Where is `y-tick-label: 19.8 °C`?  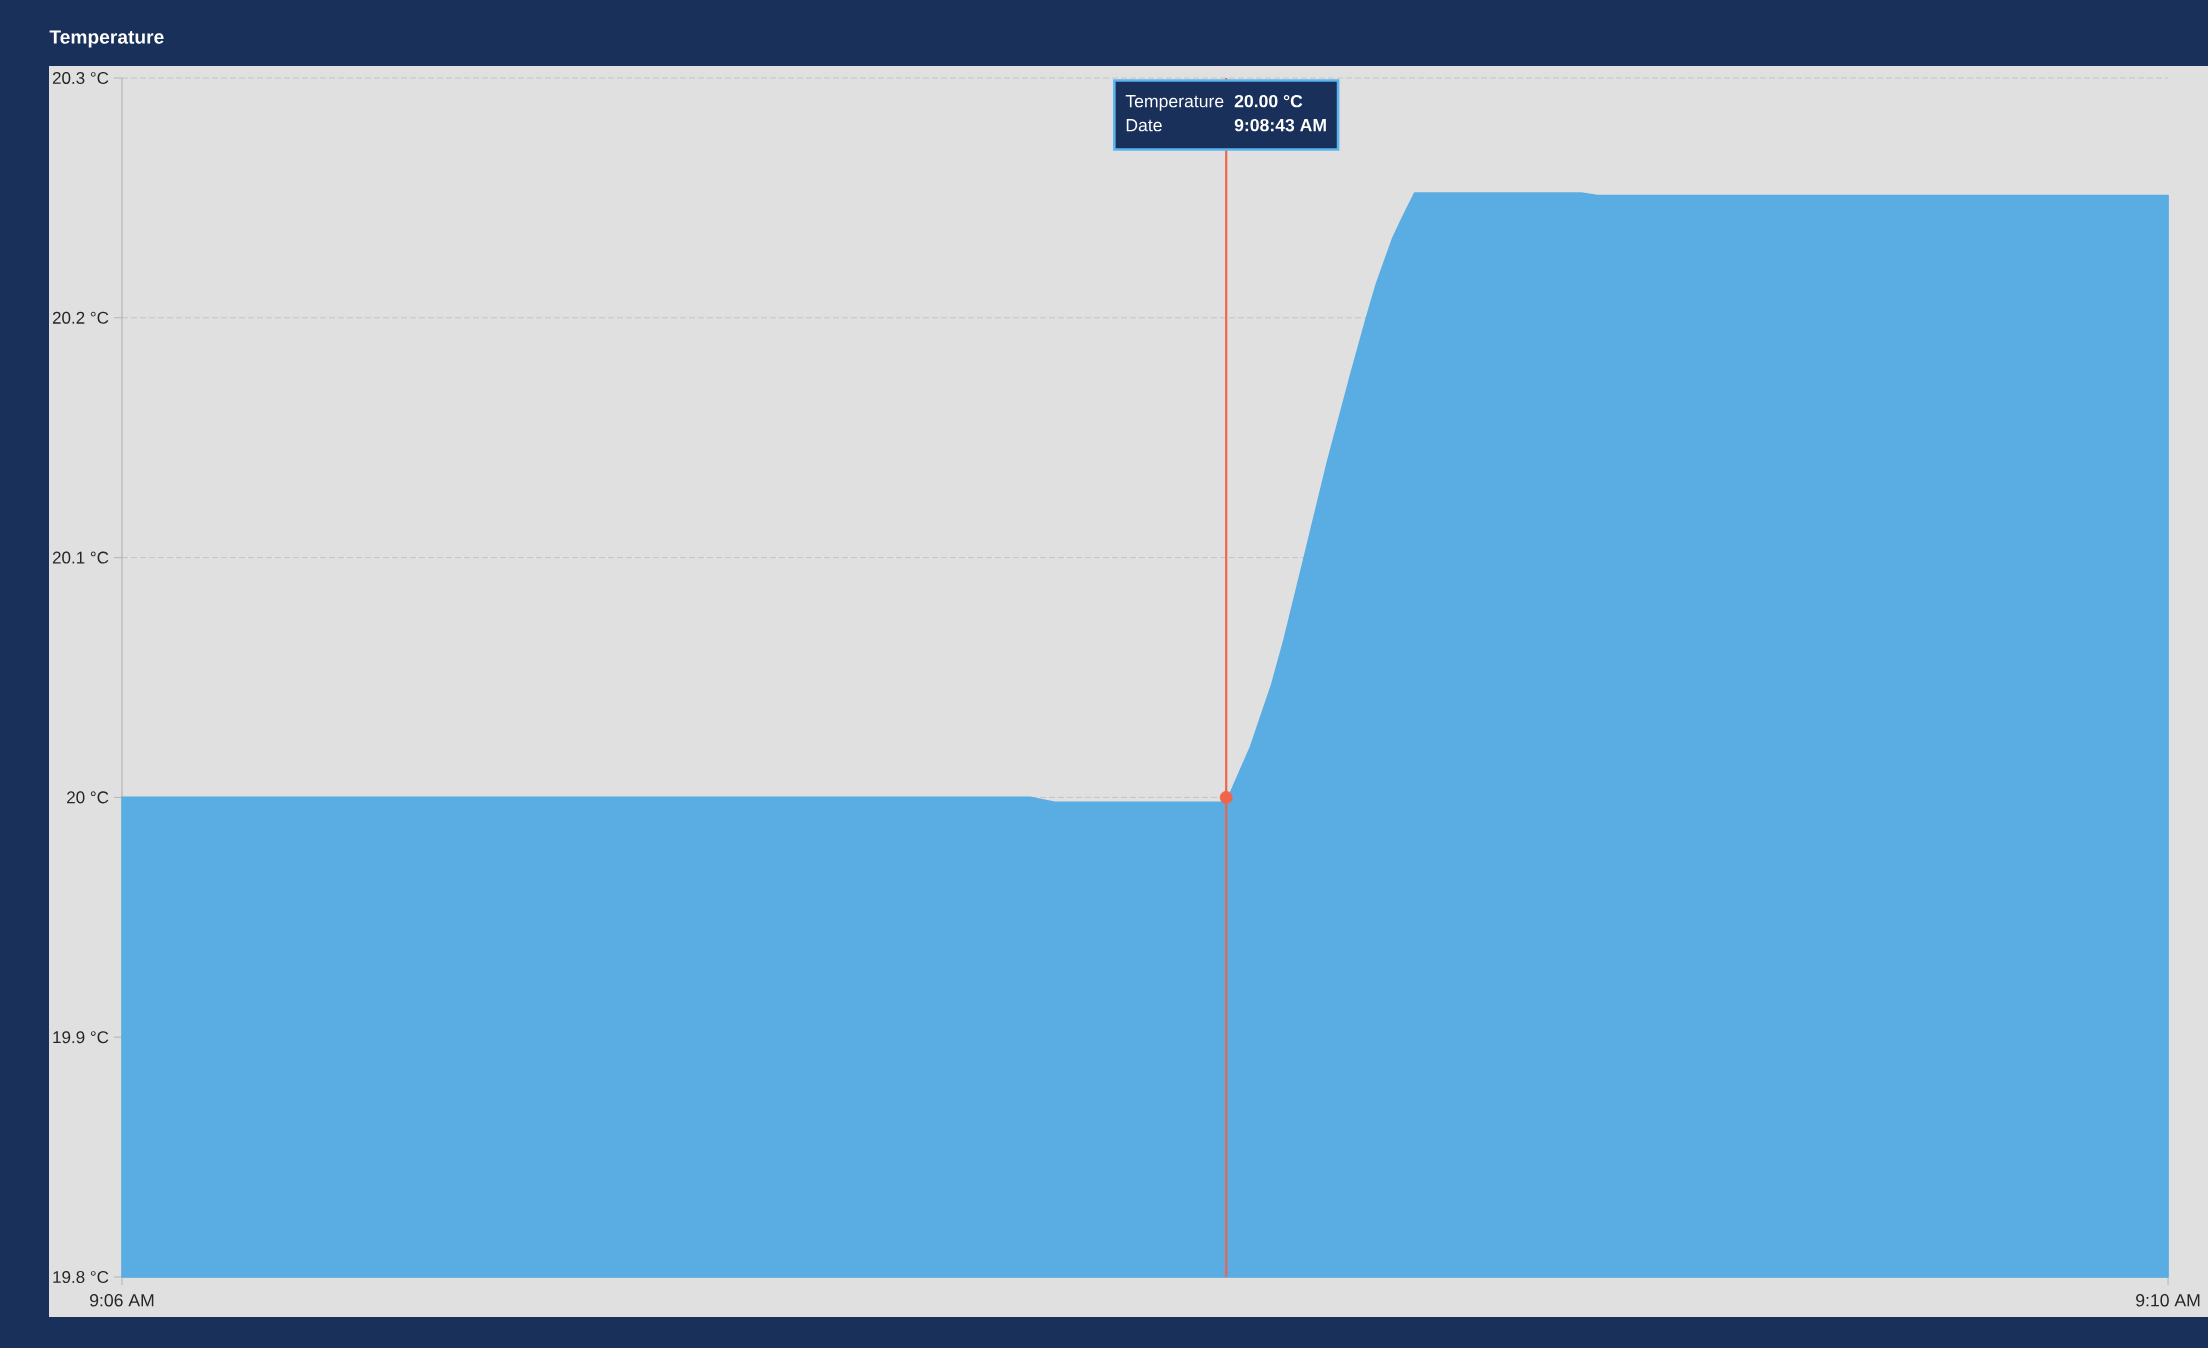 y-tick-label: 19.8 °C is located at coordinates (81, 1277).